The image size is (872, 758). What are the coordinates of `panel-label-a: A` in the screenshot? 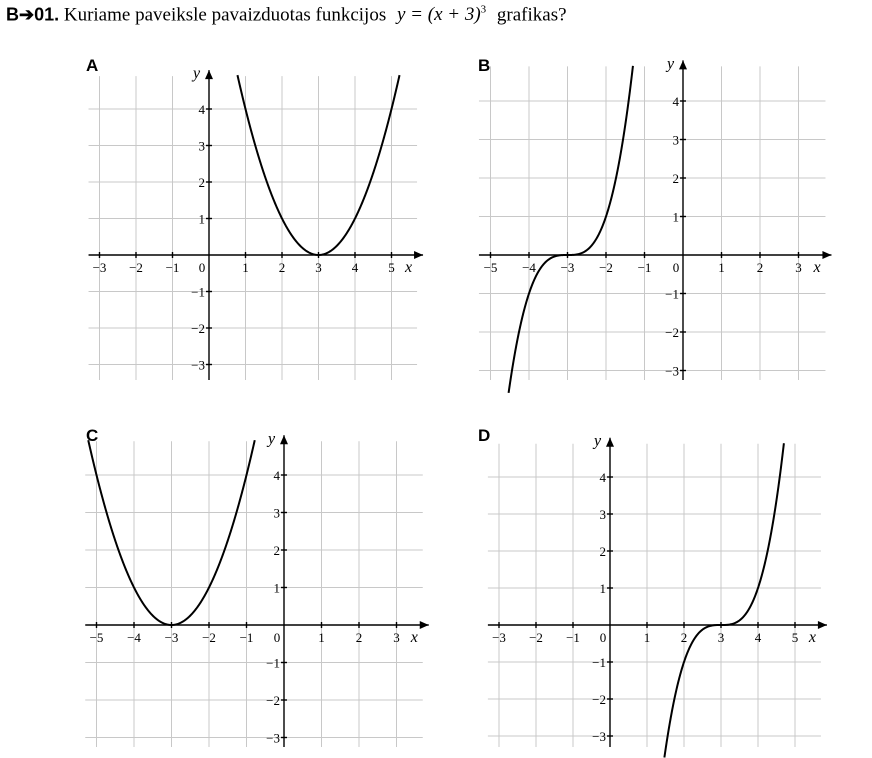 It's located at (92, 65).